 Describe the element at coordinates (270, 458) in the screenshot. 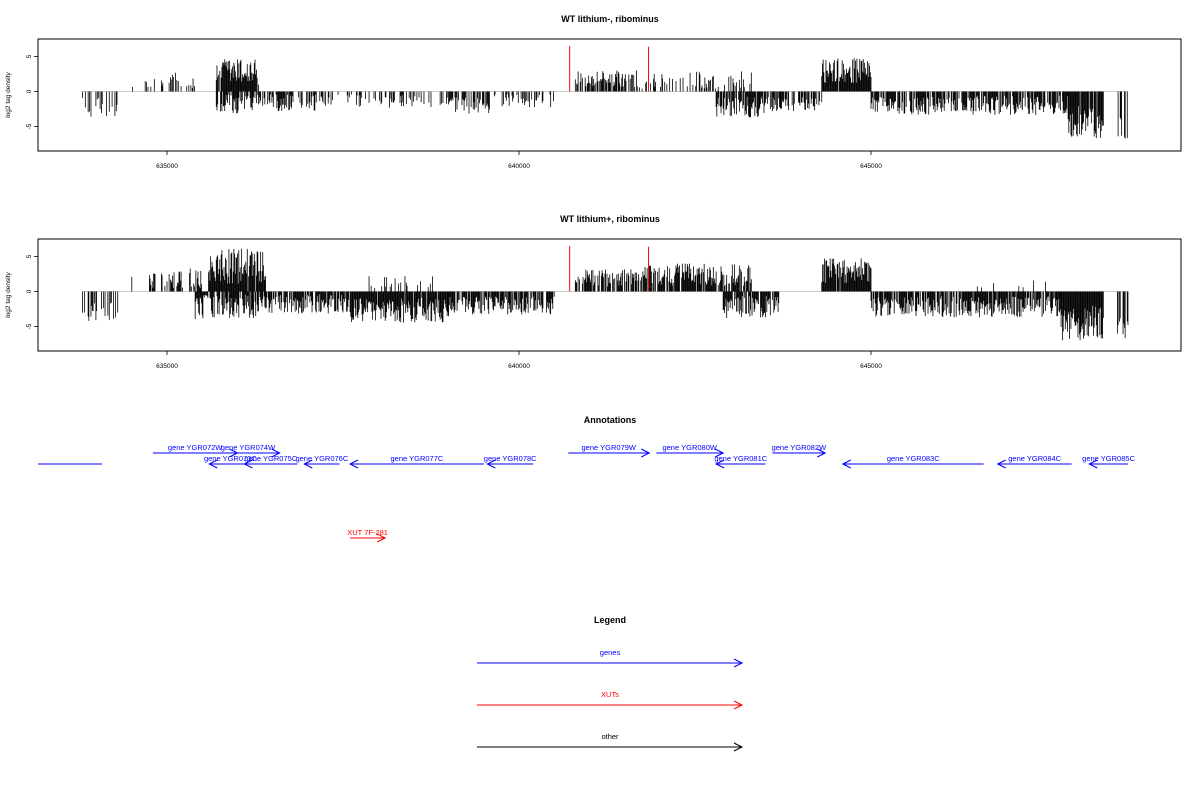

I see `gene-label: gene YGR075C` at that location.